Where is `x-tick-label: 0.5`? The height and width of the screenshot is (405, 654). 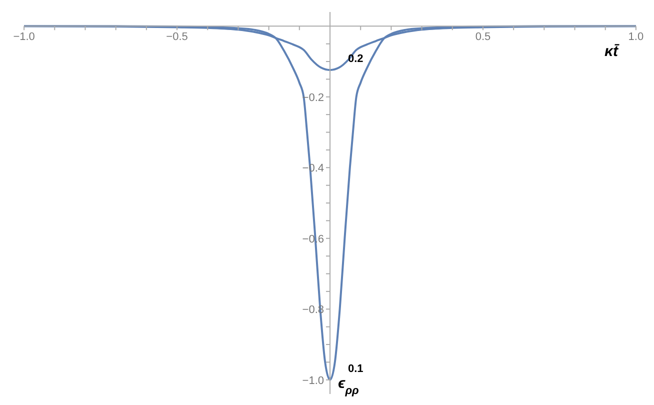 x-tick-label: 0.5 is located at coordinates (483, 36).